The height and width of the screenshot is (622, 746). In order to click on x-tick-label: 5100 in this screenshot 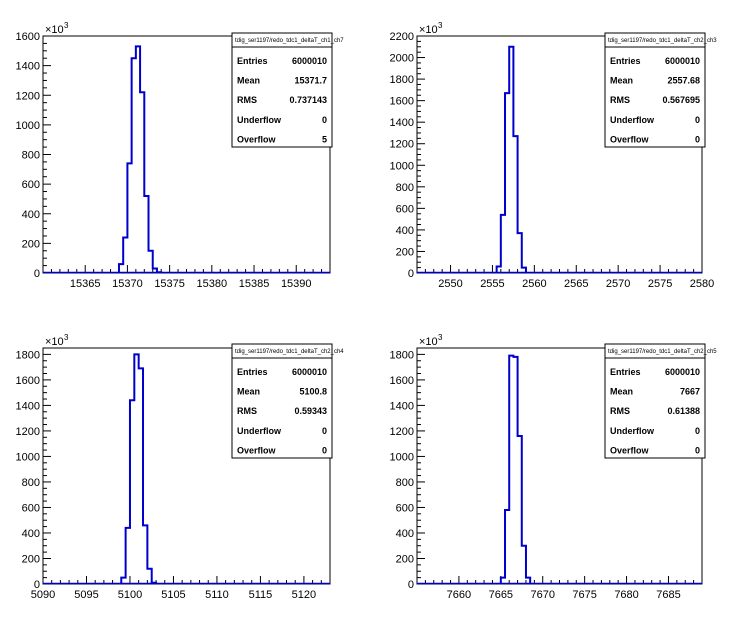, I will do `click(130, 595)`.